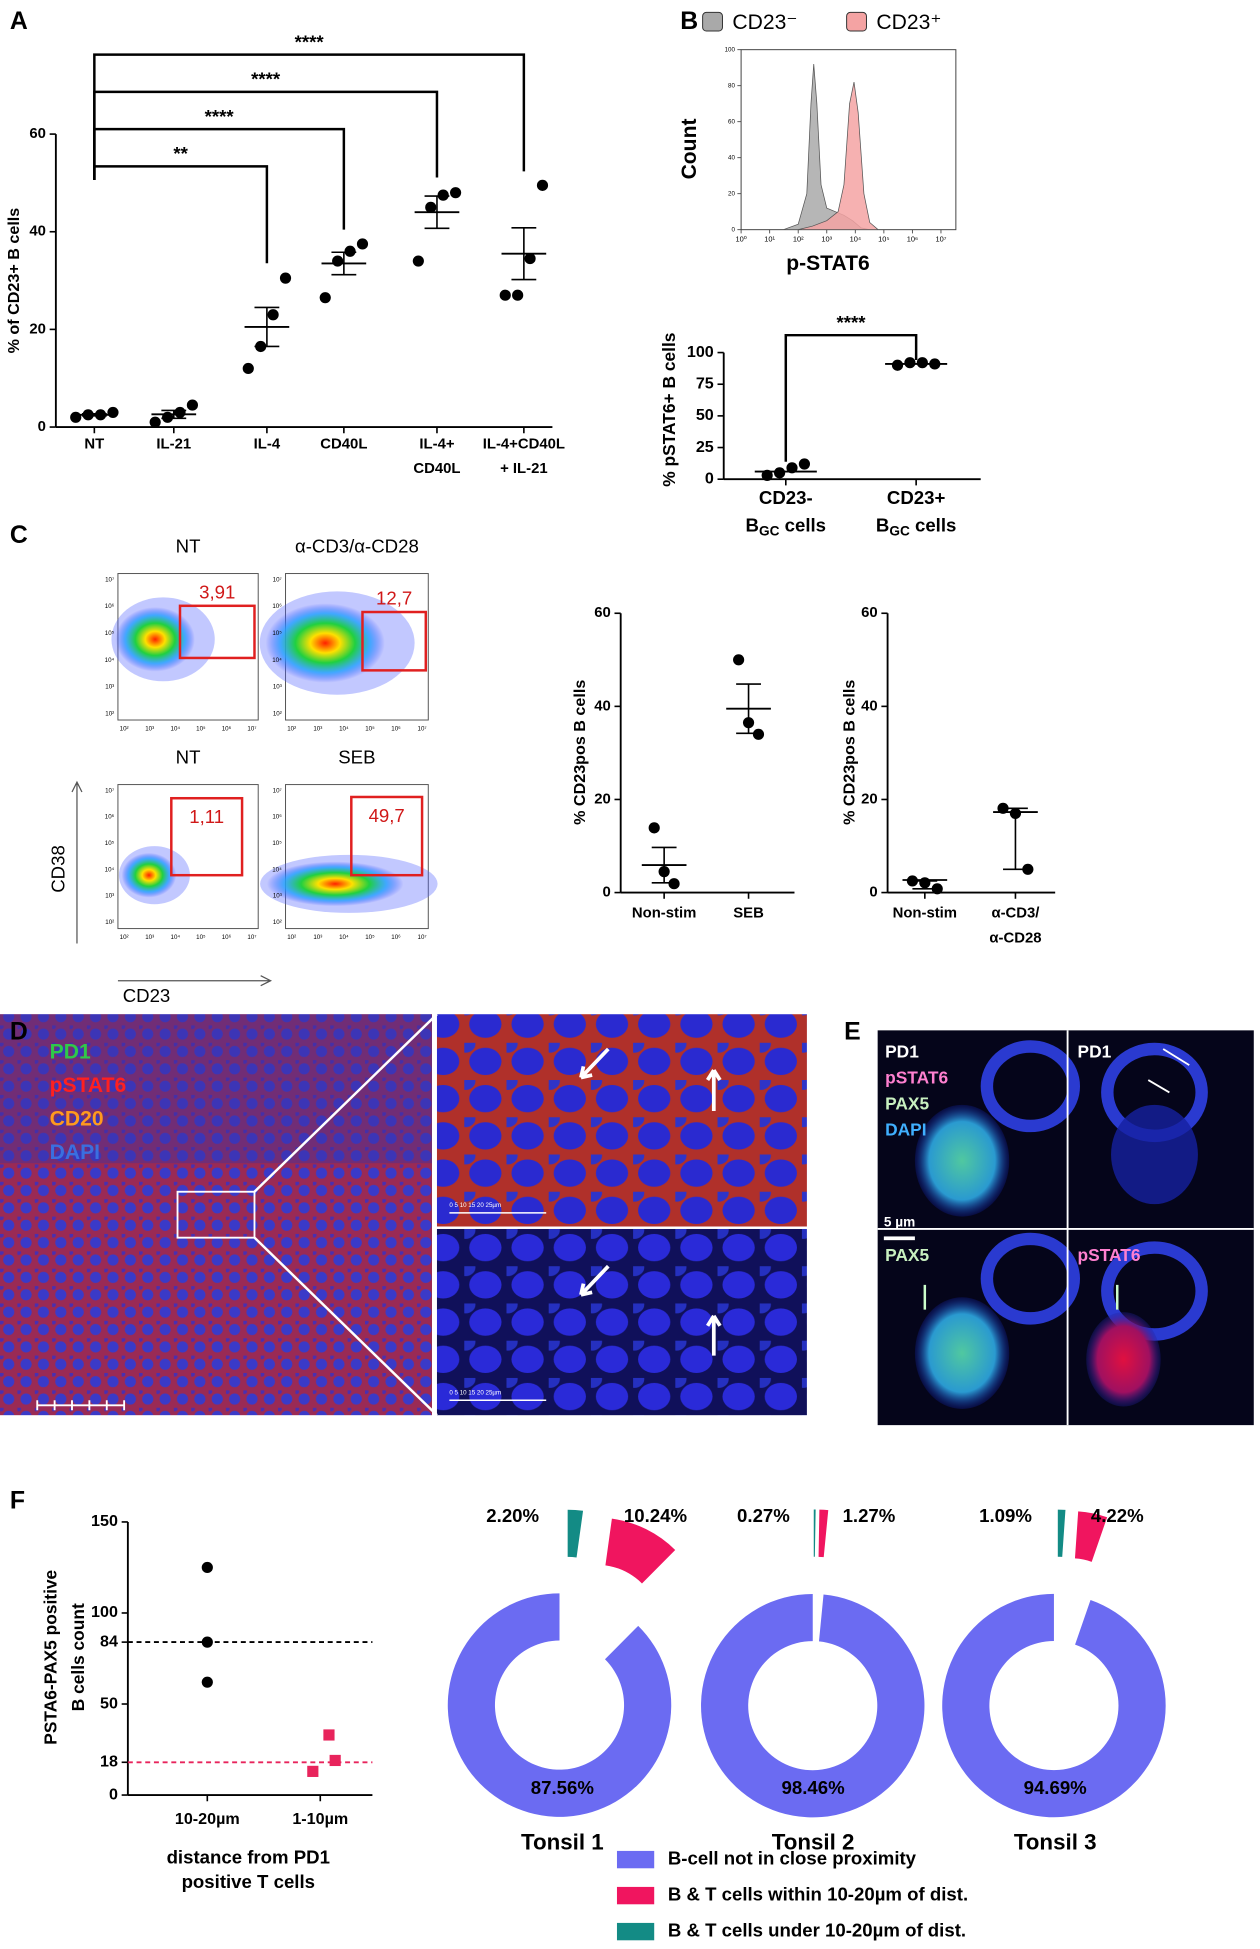  Describe the element at coordinates (206, 816) in the screenshot. I see `gate-value: 1,11` at that location.